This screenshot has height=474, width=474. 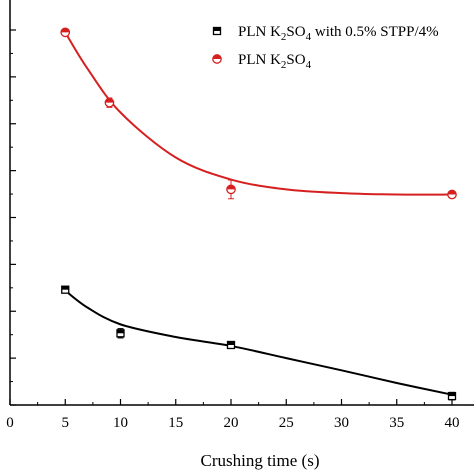 What do you see at coordinates (175, 423) in the screenshot?
I see `x-tick-label: 15` at bounding box center [175, 423].